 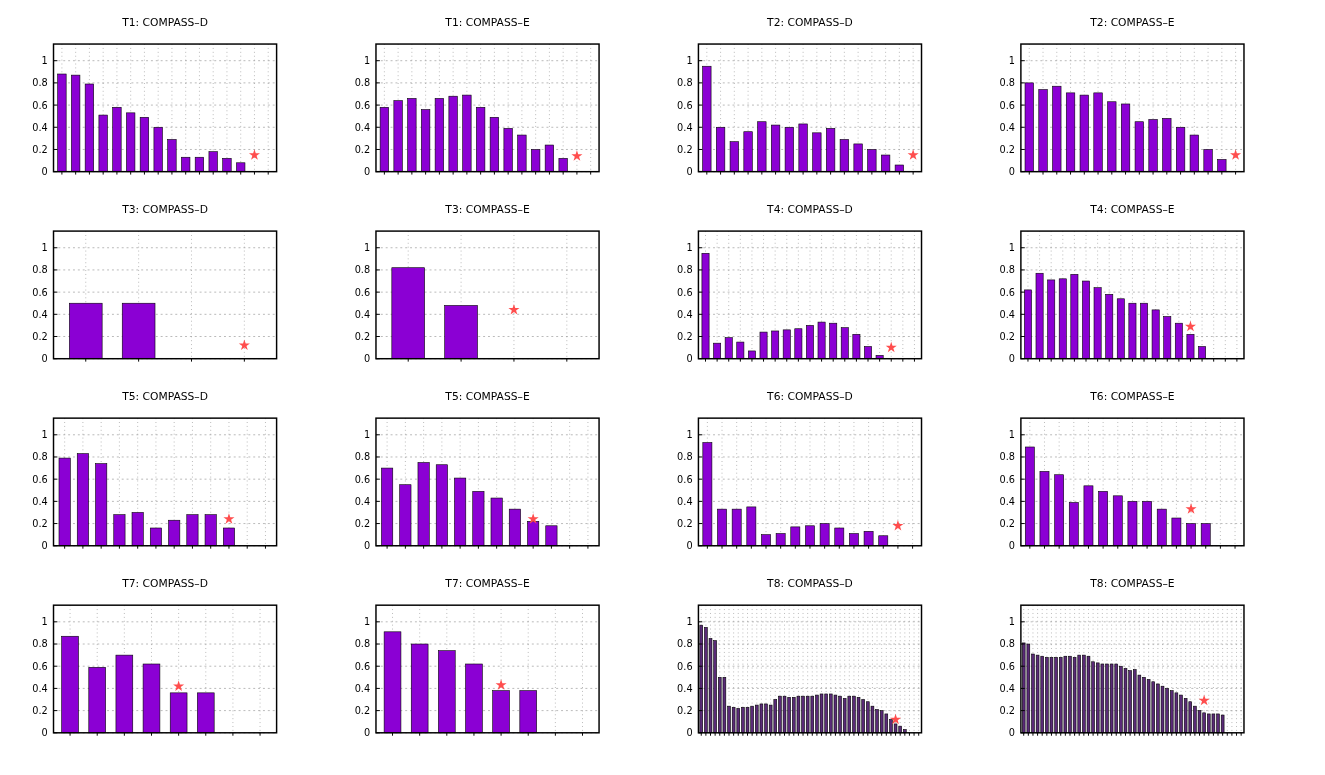 I want to click on chart-title: T5: COMPASS–D, so click(x=164, y=396).